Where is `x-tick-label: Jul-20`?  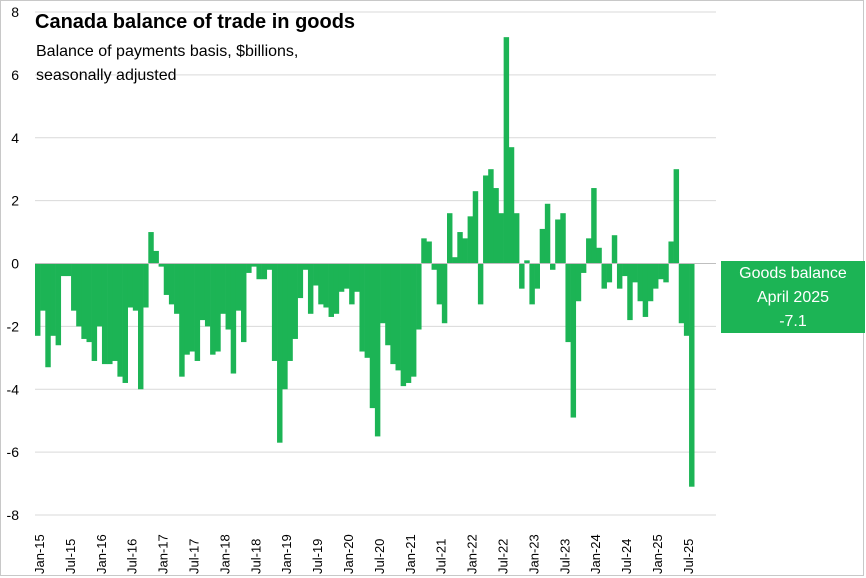
x-tick-label: Jul-20 is located at coordinates (379, 556).